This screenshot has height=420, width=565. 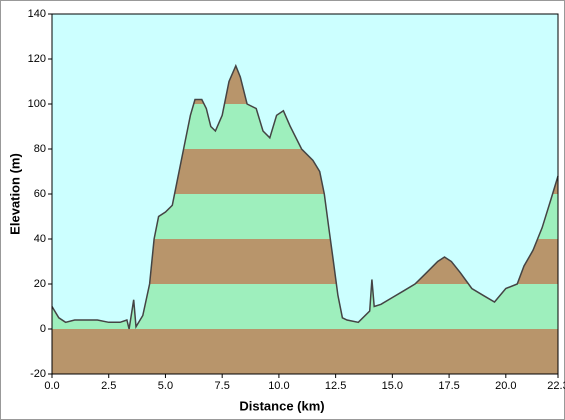 What do you see at coordinates (448, 386) in the screenshot?
I see `x-tick-label: 17.5` at bounding box center [448, 386].